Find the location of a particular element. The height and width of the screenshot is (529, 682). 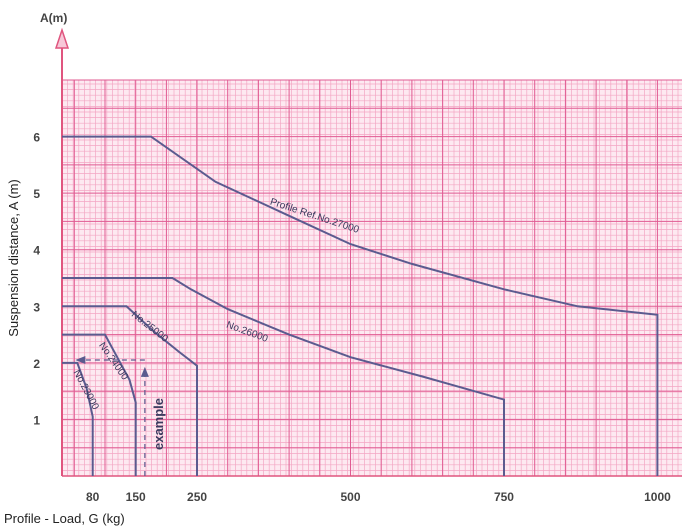

example-label: example is located at coordinates (158, 424).